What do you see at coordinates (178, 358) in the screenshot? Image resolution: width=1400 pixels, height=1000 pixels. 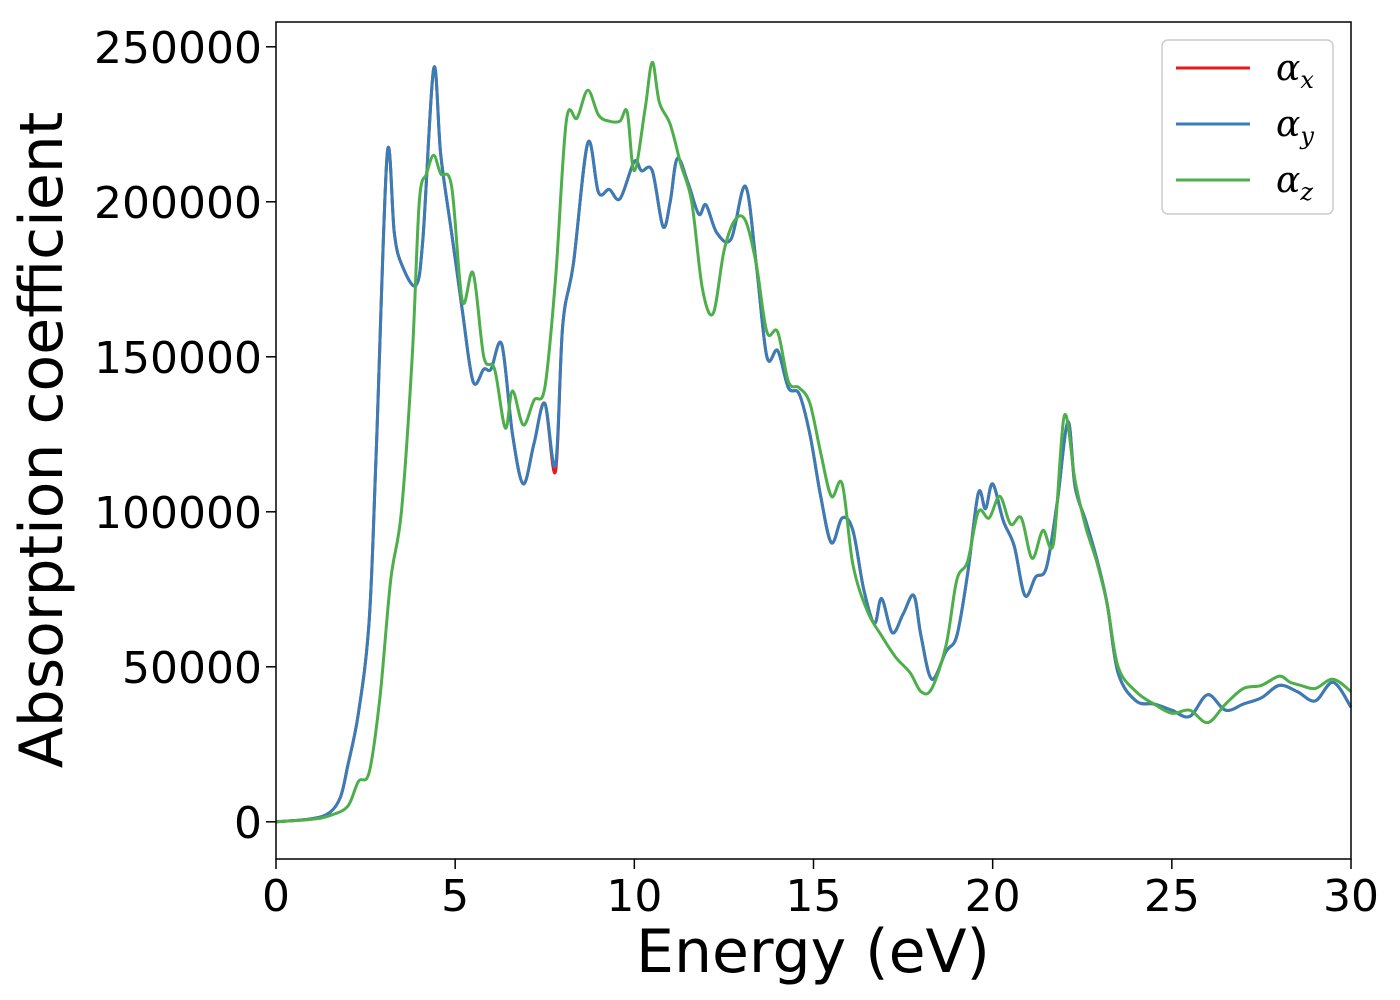 I see `y-tick-label: 150000` at bounding box center [178, 358].